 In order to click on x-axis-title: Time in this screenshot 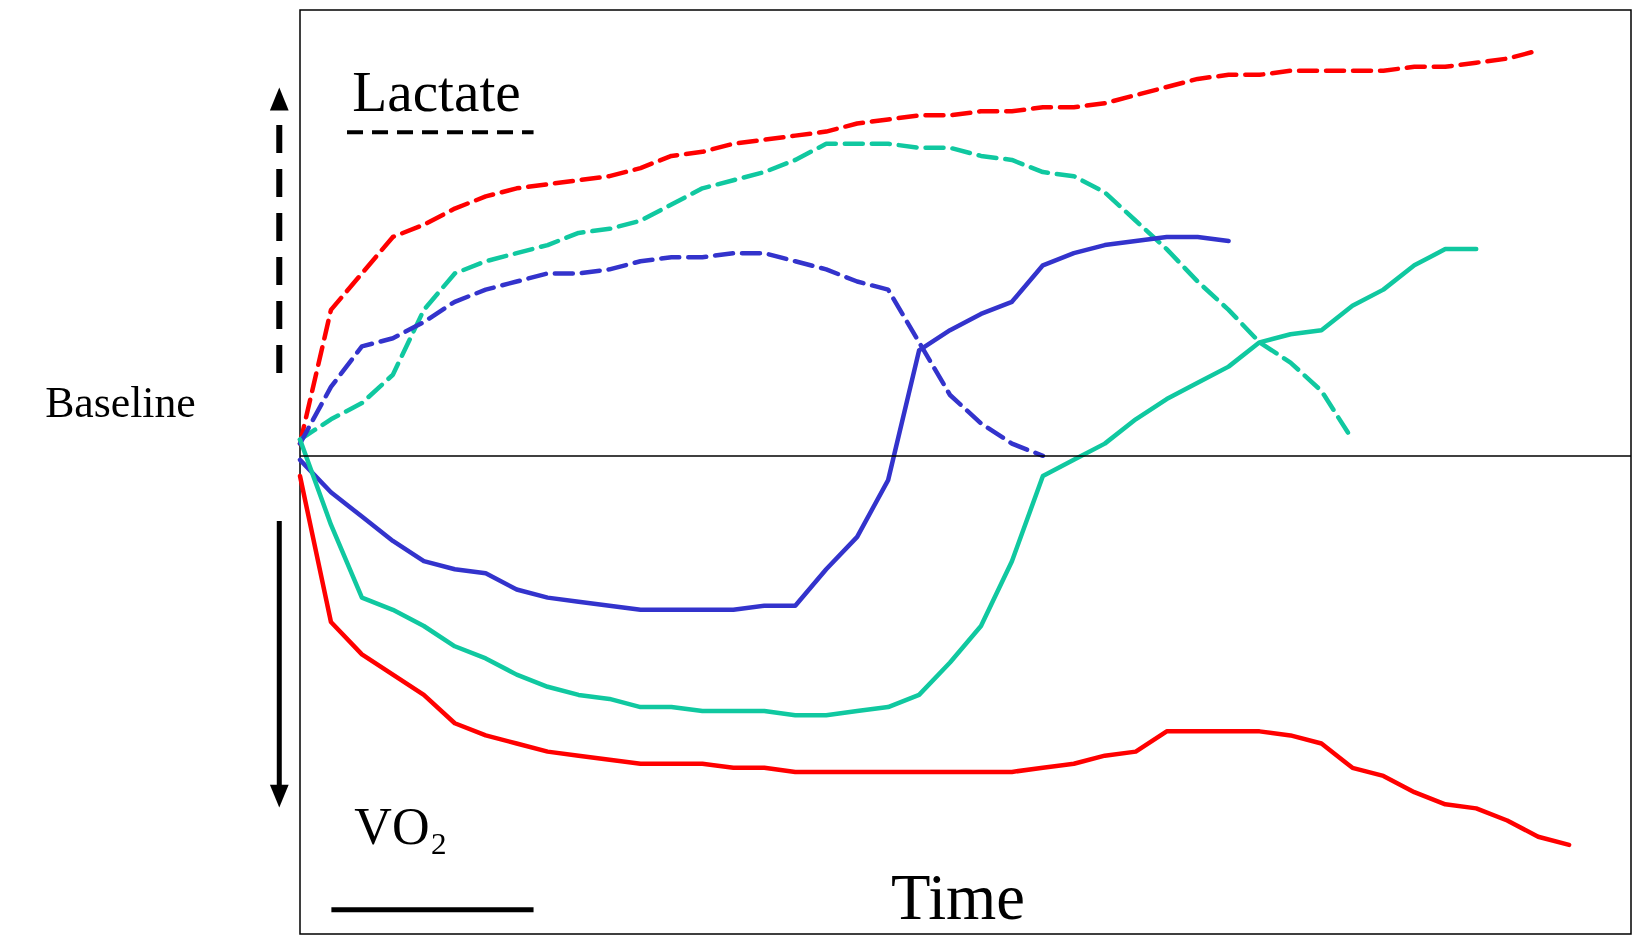, I will do `click(958, 897)`.